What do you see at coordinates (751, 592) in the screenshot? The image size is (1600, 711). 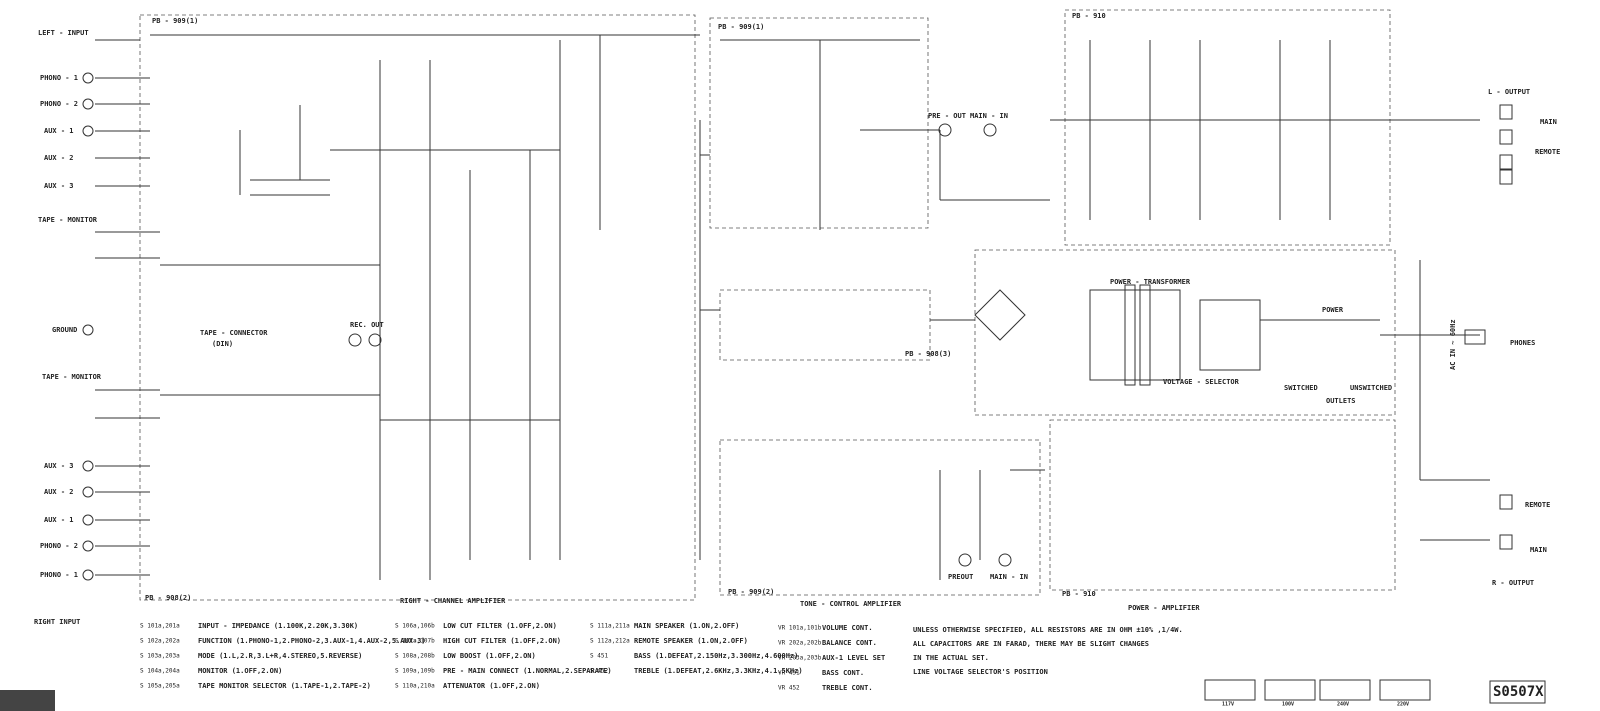 I see `board-label: PB - 909(2)` at bounding box center [751, 592].